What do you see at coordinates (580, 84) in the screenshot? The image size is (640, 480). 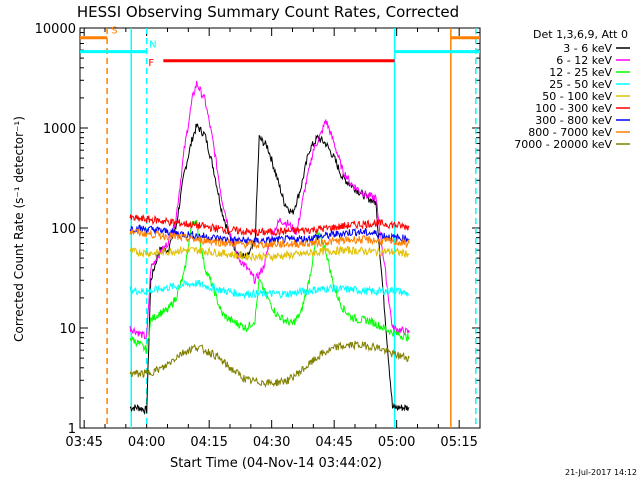 I see `legend-label: 25 - 50 keV` at bounding box center [580, 84].